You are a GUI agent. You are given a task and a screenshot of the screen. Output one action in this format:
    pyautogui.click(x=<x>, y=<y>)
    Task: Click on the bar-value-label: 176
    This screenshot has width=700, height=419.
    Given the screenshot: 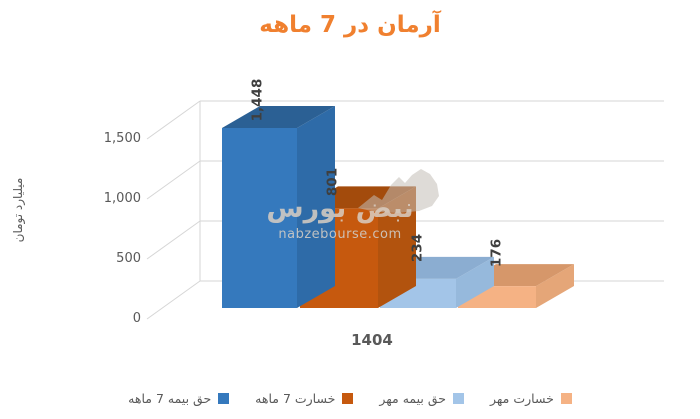 What is the action you would take?
    pyautogui.click(x=496, y=253)
    